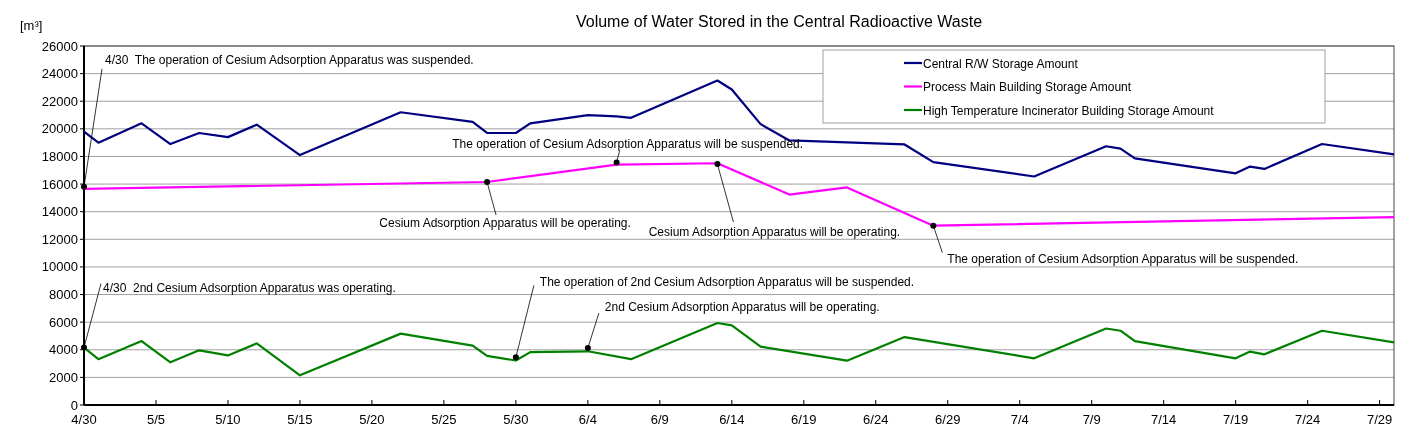 The image size is (1409, 434). Describe the element at coordinates (804, 419) in the screenshot. I see `x-tick-label: 6/19` at that location.